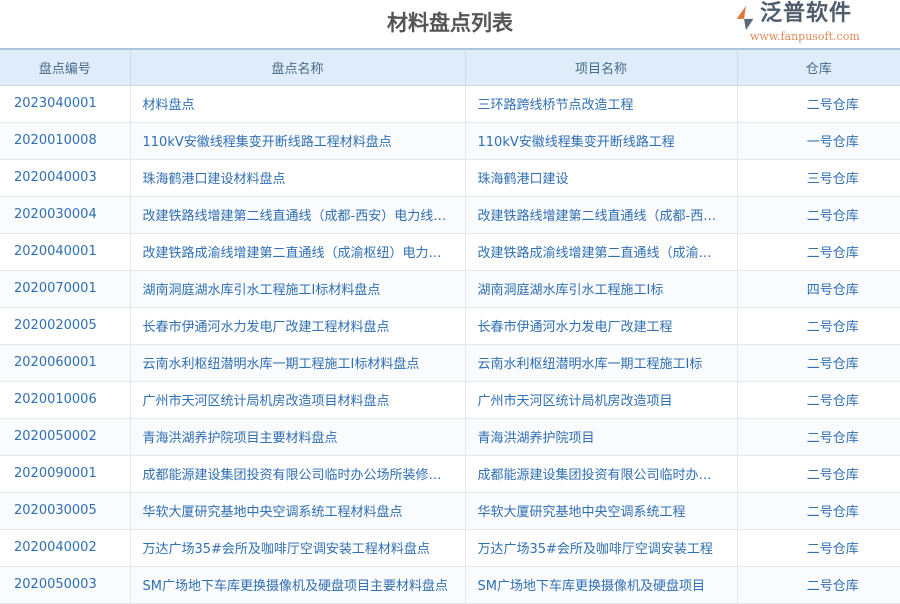  What do you see at coordinates (745, 18) in the screenshot?
I see `fanpu-logo-icon` at bounding box center [745, 18].